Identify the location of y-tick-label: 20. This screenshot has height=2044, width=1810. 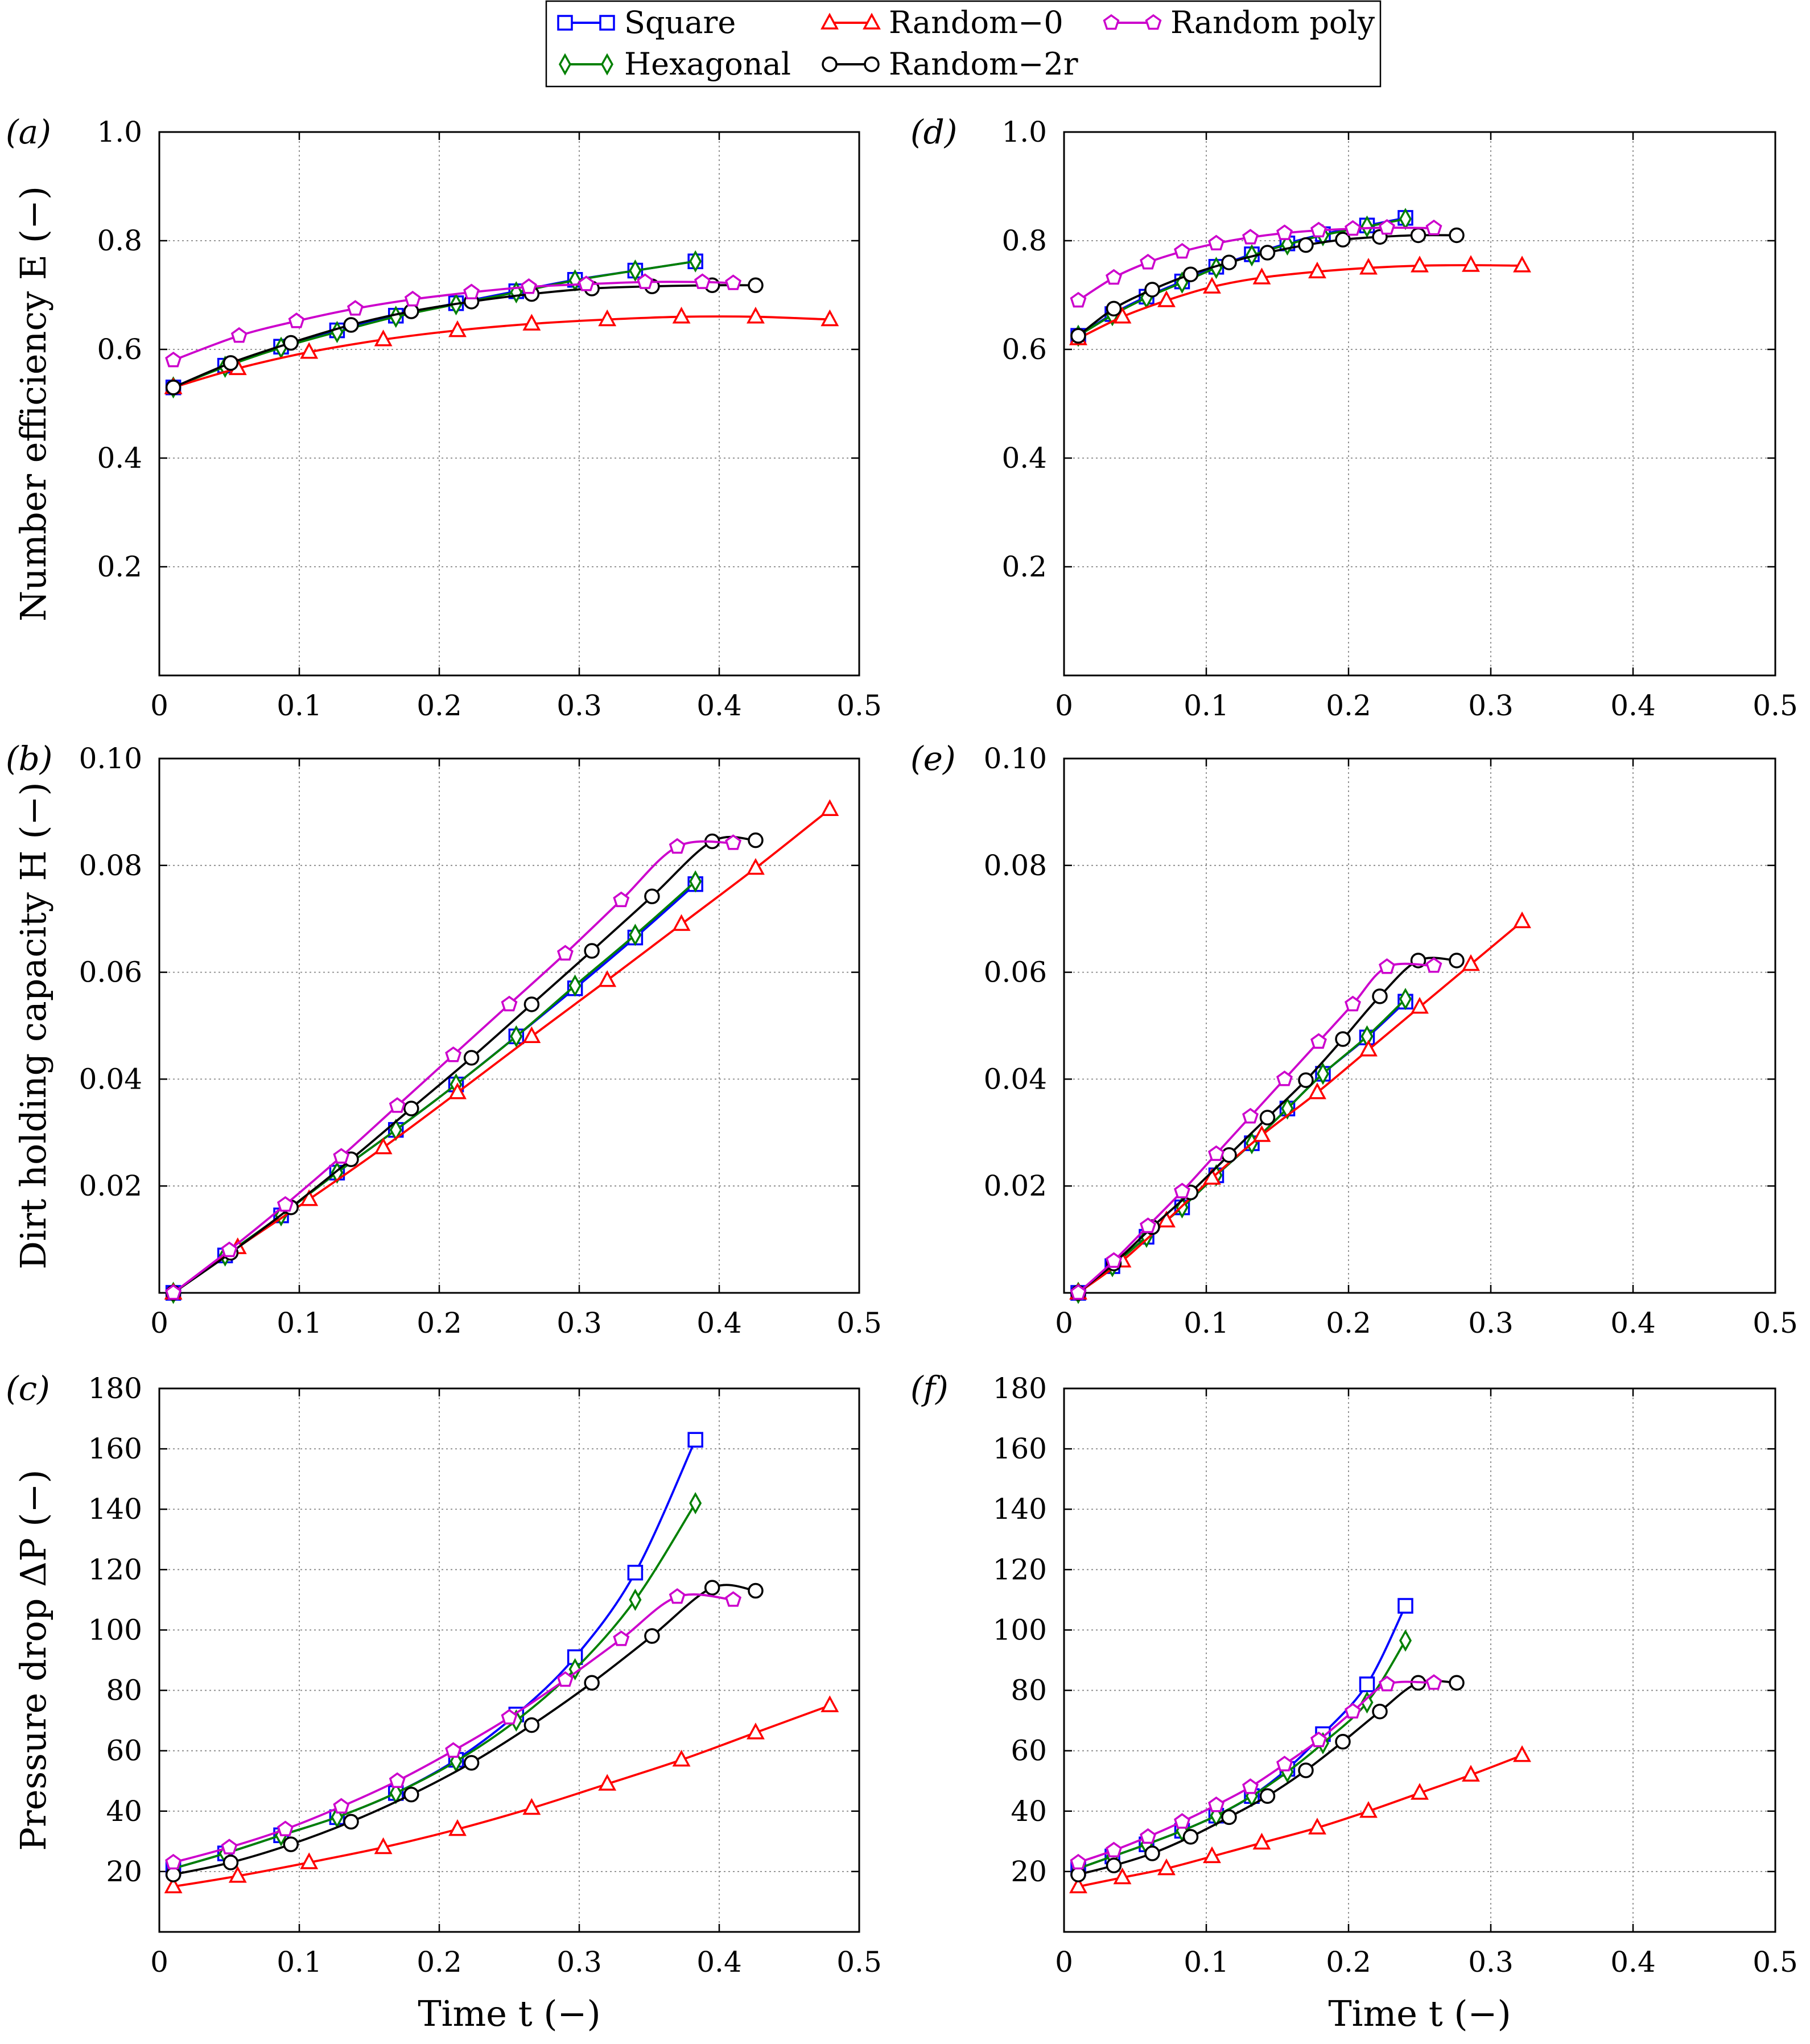
(124, 1872).